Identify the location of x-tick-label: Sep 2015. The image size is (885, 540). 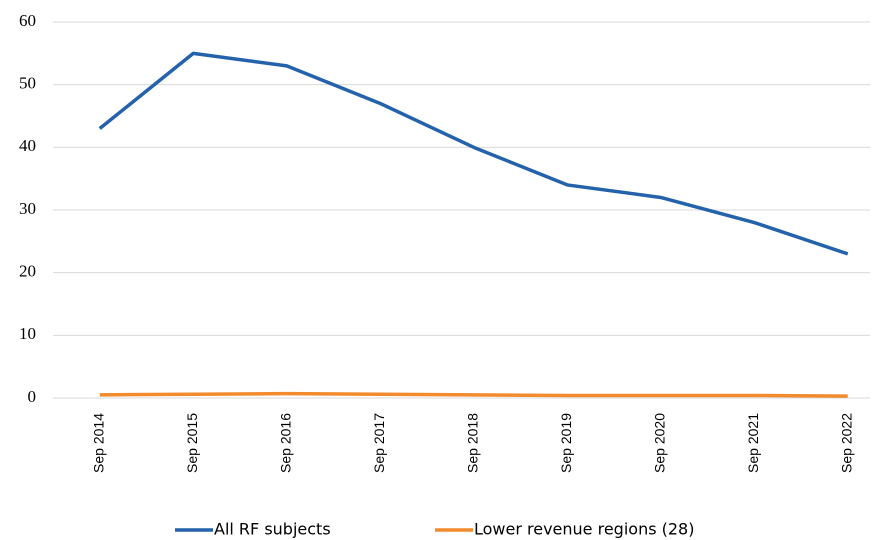
(192, 443).